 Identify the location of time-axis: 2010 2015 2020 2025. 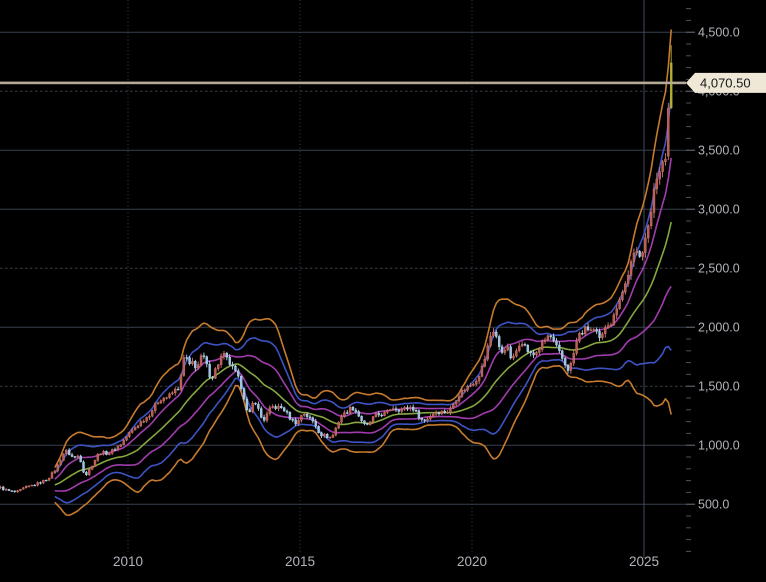
(386, 561).